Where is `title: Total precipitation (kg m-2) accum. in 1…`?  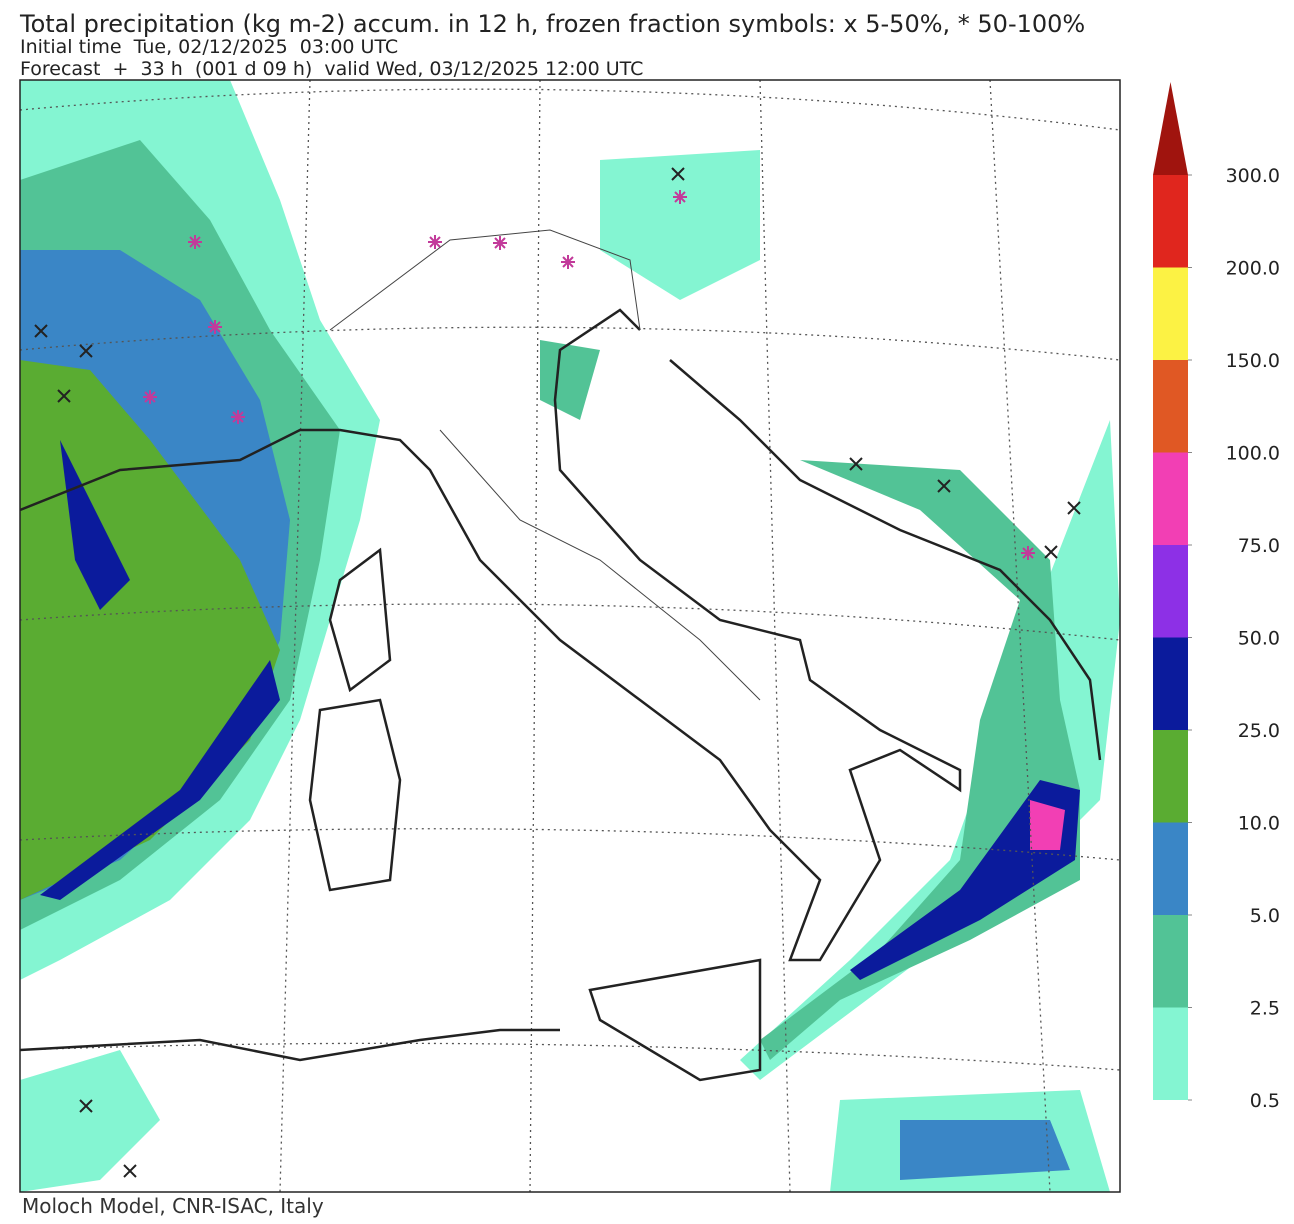
title: Total precipitation (kg m-2) accum. in 1… is located at coordinates (552, 24).